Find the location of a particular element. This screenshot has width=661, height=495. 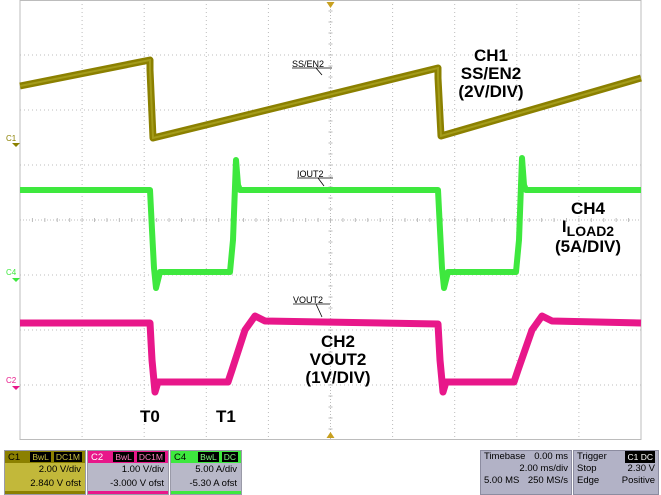

channel-level-marker-c2 is located at coordinates (16, 388).